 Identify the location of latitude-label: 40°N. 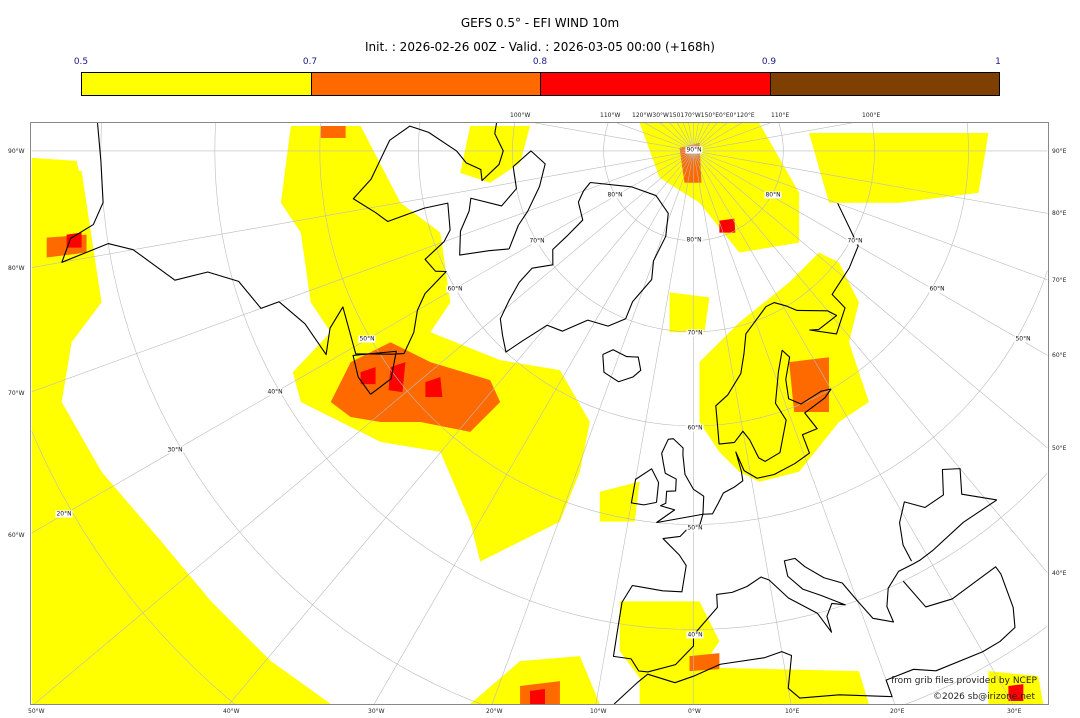
(275, 392).